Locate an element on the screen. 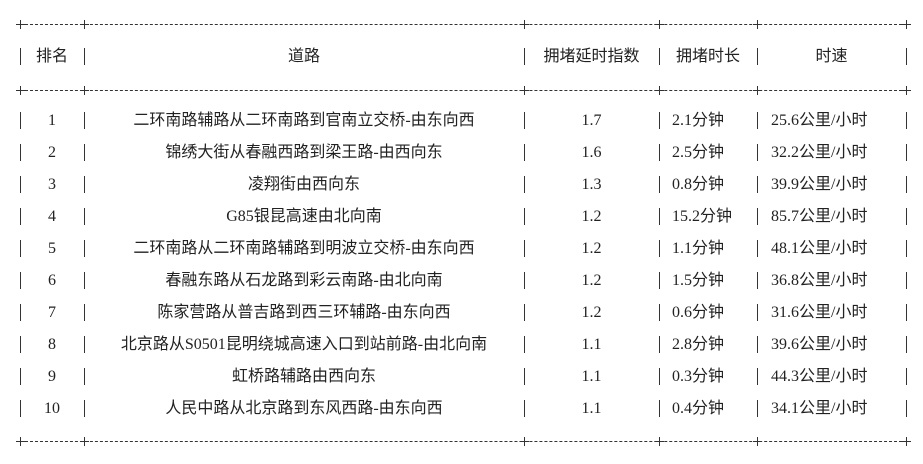  table-cell: 10 is located at coordinates (52, 408).